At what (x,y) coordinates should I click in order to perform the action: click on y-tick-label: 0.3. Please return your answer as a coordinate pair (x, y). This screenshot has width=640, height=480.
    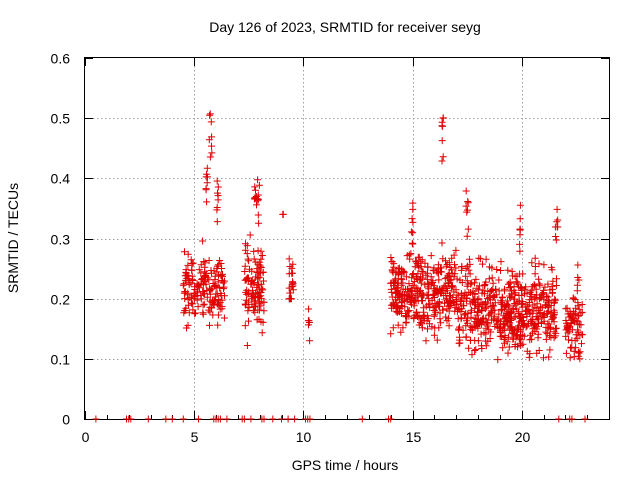
    Looking at the image, I should click on (61, 240).